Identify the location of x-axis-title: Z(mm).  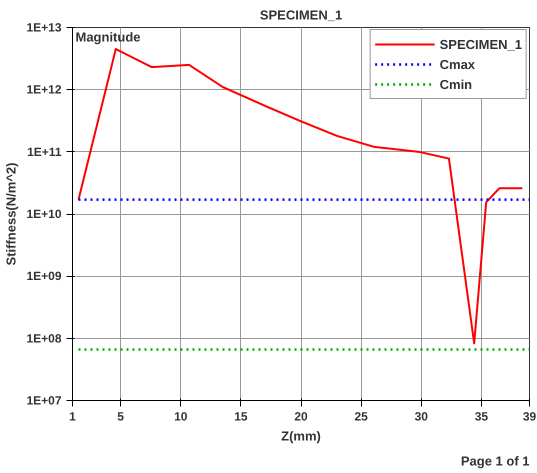
(301, 436).